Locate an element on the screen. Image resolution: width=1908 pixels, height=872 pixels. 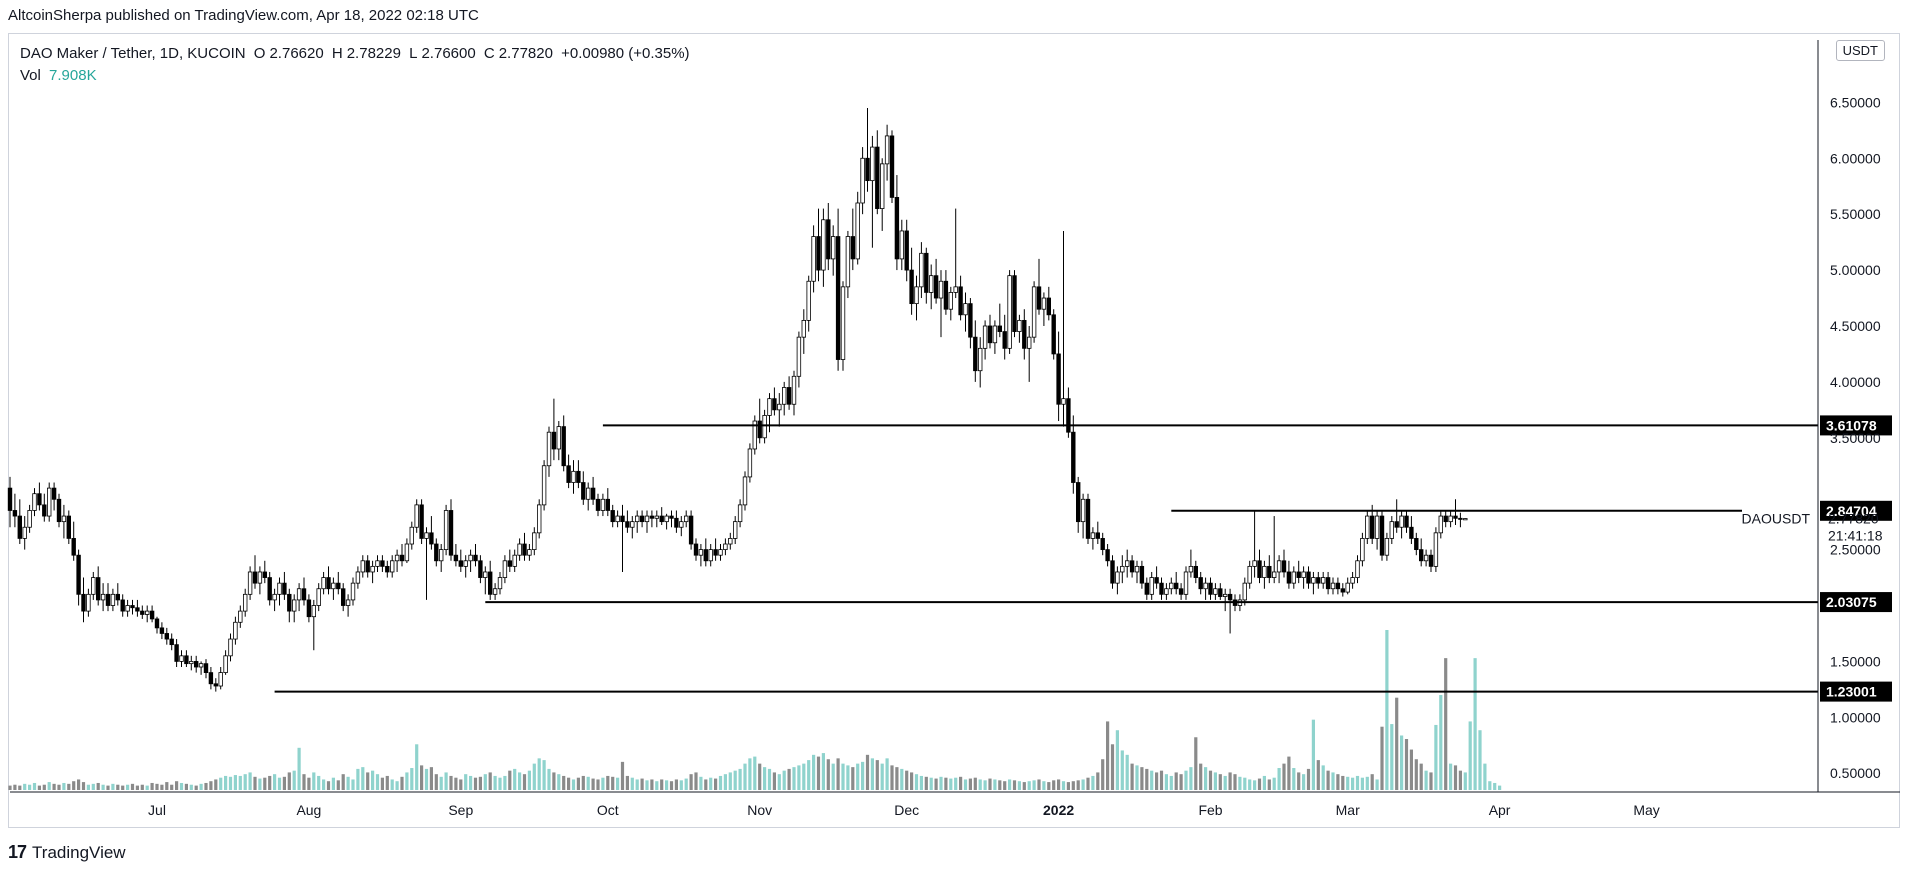
level-label: 3.61078 is located at coordinates (1851, 425).